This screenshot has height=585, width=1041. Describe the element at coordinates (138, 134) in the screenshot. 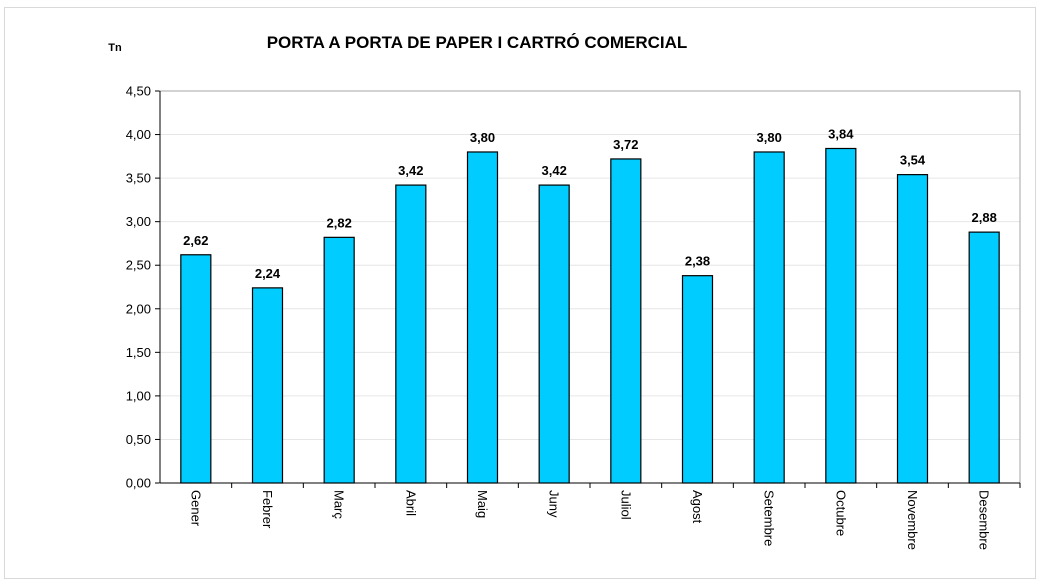

I see `y-tick-label: 4,00` at that location.